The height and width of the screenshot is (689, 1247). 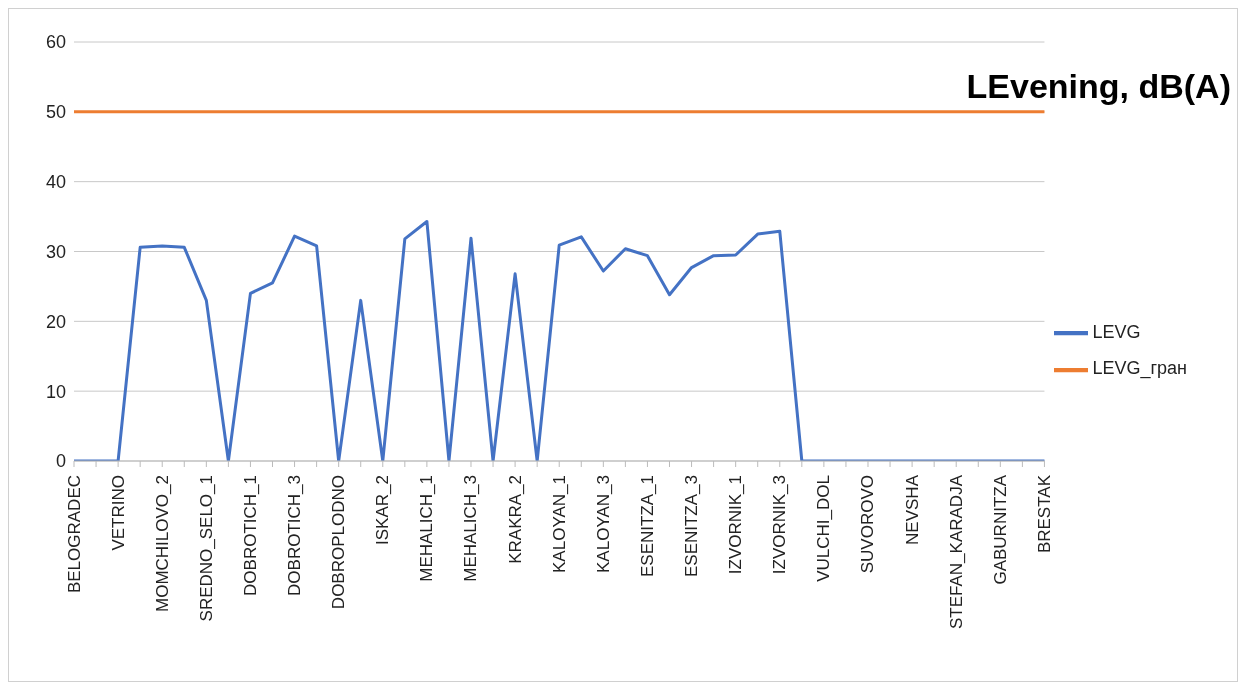 What do you see at coordinates (559, 524) in the screenshot?
I see `x-tick-label: KALOYAN_1` at bounding box center [559, 524].